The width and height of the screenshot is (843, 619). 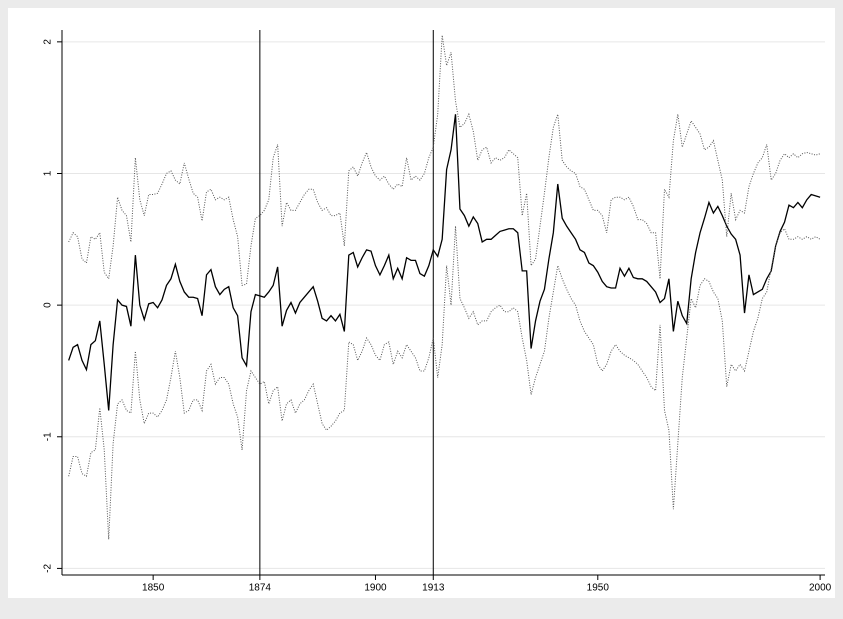 What do you see at coordinates (48, 42) in the screenshot?
I see `y-tick-label: 2` at bounding box center [48, 42].